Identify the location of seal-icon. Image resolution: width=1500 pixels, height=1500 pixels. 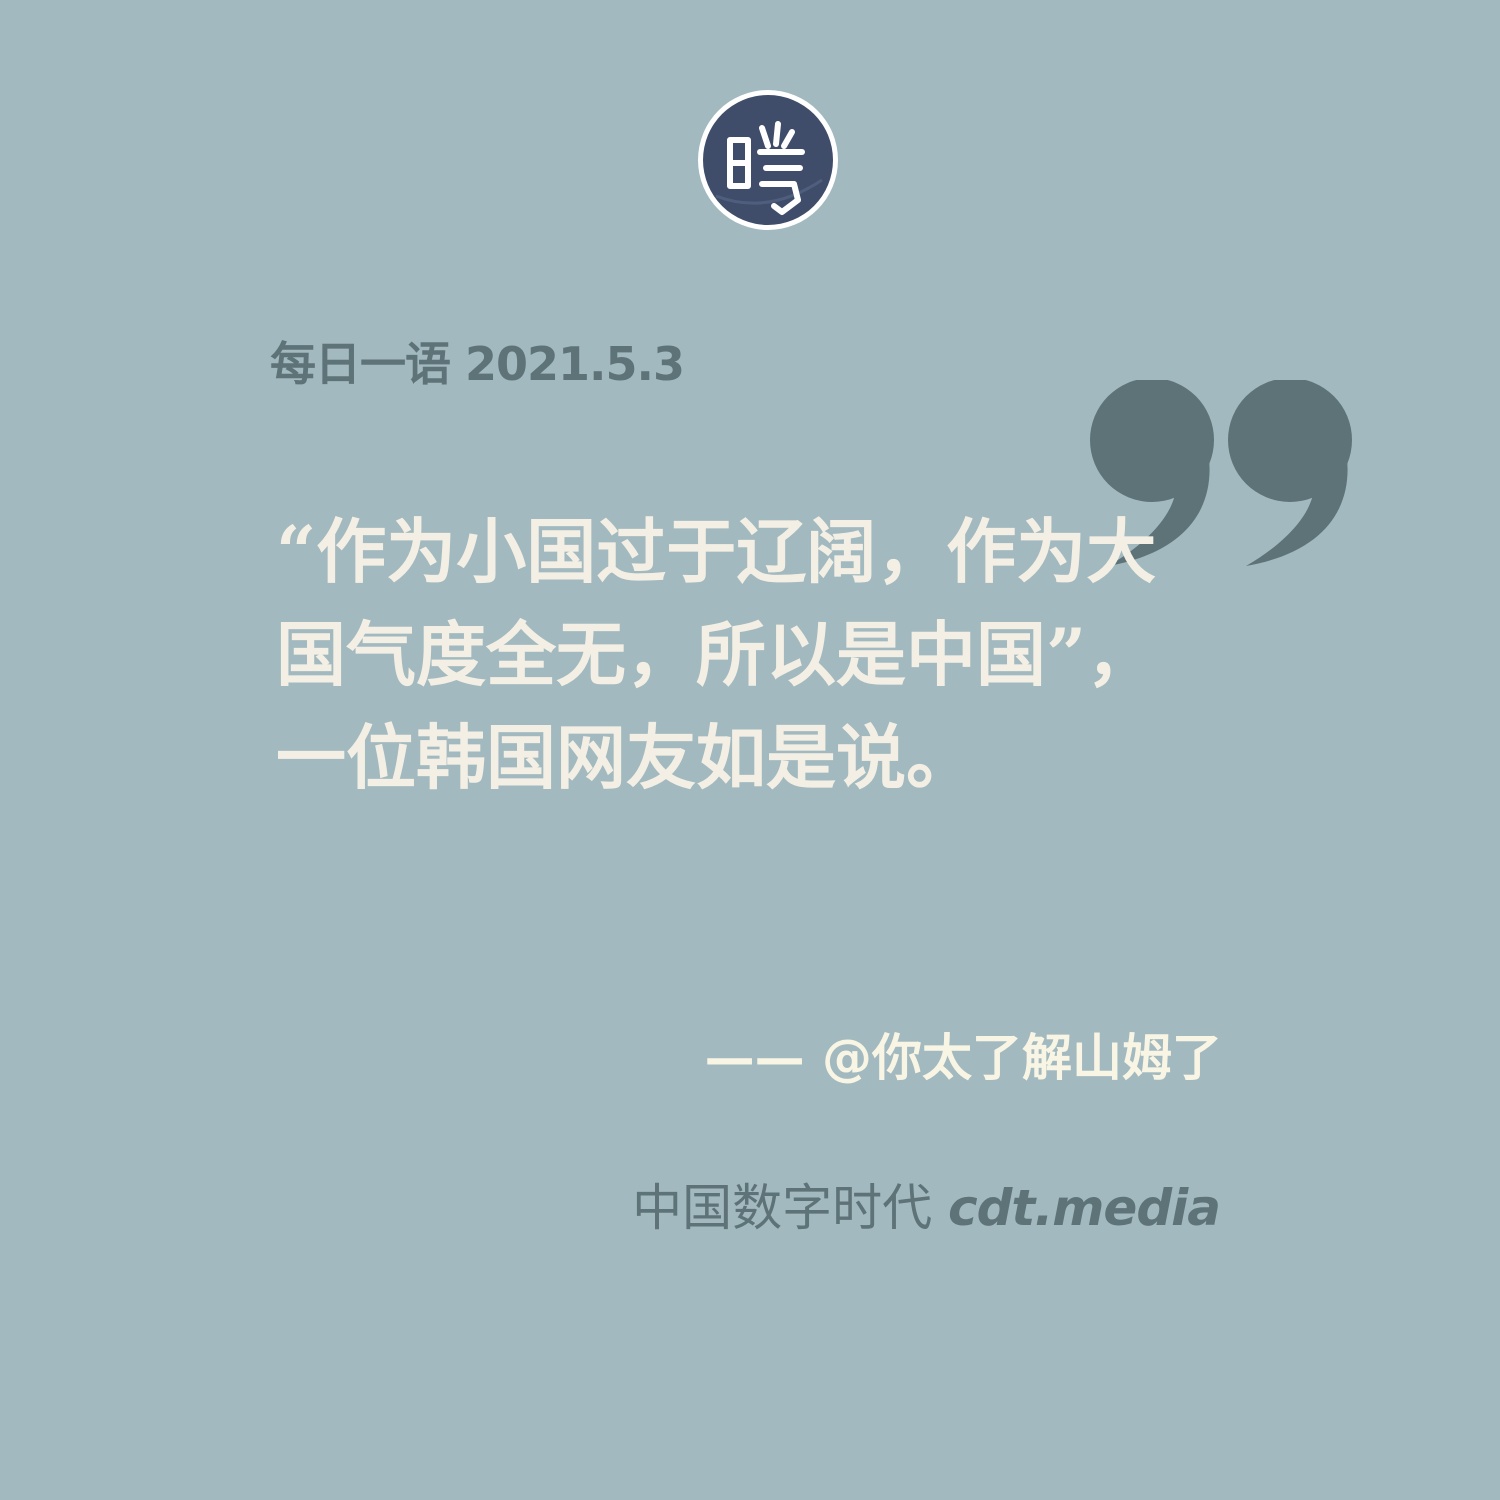
(768, 160).